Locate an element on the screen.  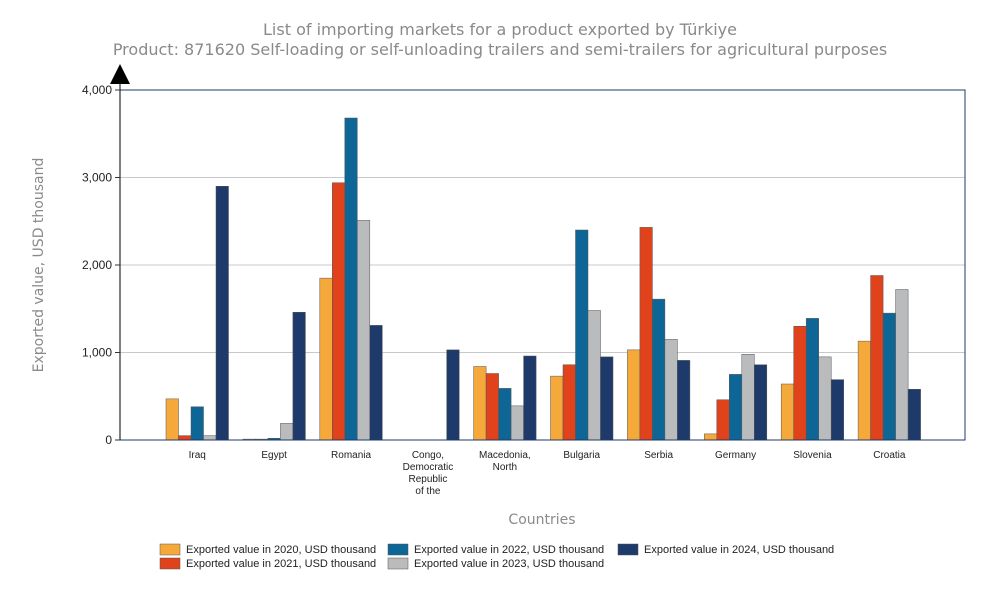
y-axis-arrow is located at coordinates (120, 74).